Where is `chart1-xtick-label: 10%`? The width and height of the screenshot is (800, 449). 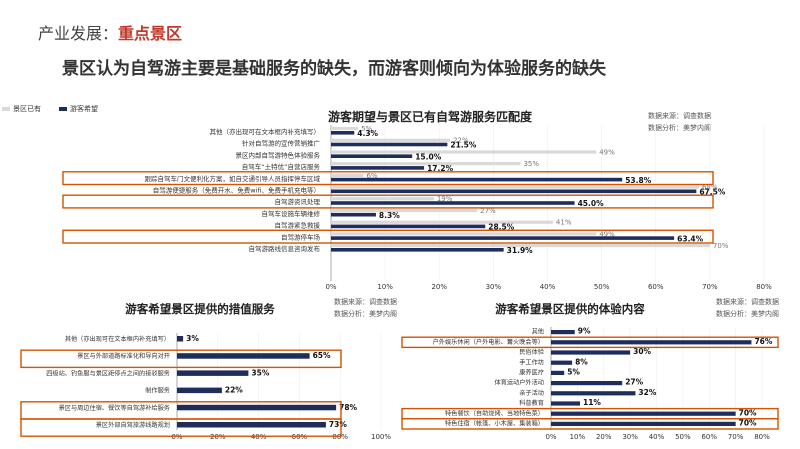
chart1-xtick-label: 10% is located at coordinates (385, 287).